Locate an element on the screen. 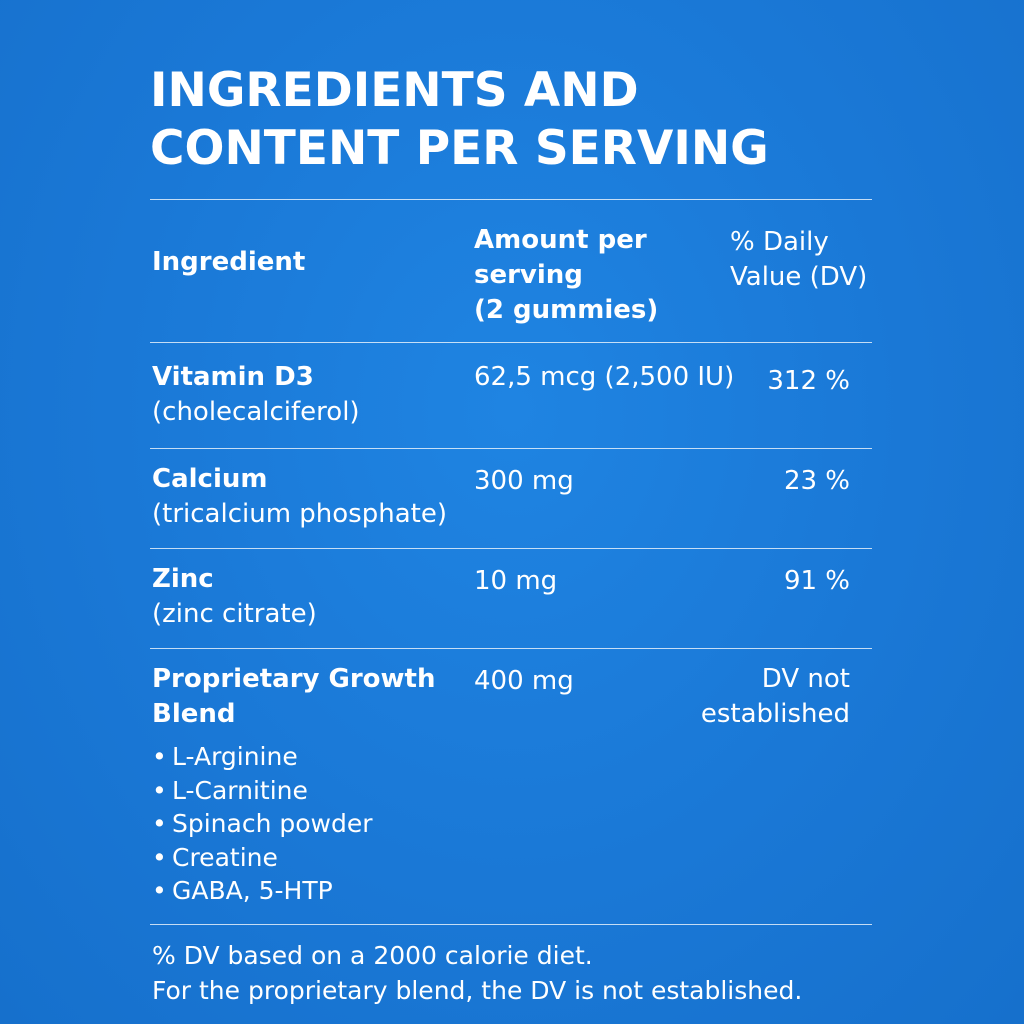 The image size is (1024, 1024). divider-header is located at coordinates (511, 342).